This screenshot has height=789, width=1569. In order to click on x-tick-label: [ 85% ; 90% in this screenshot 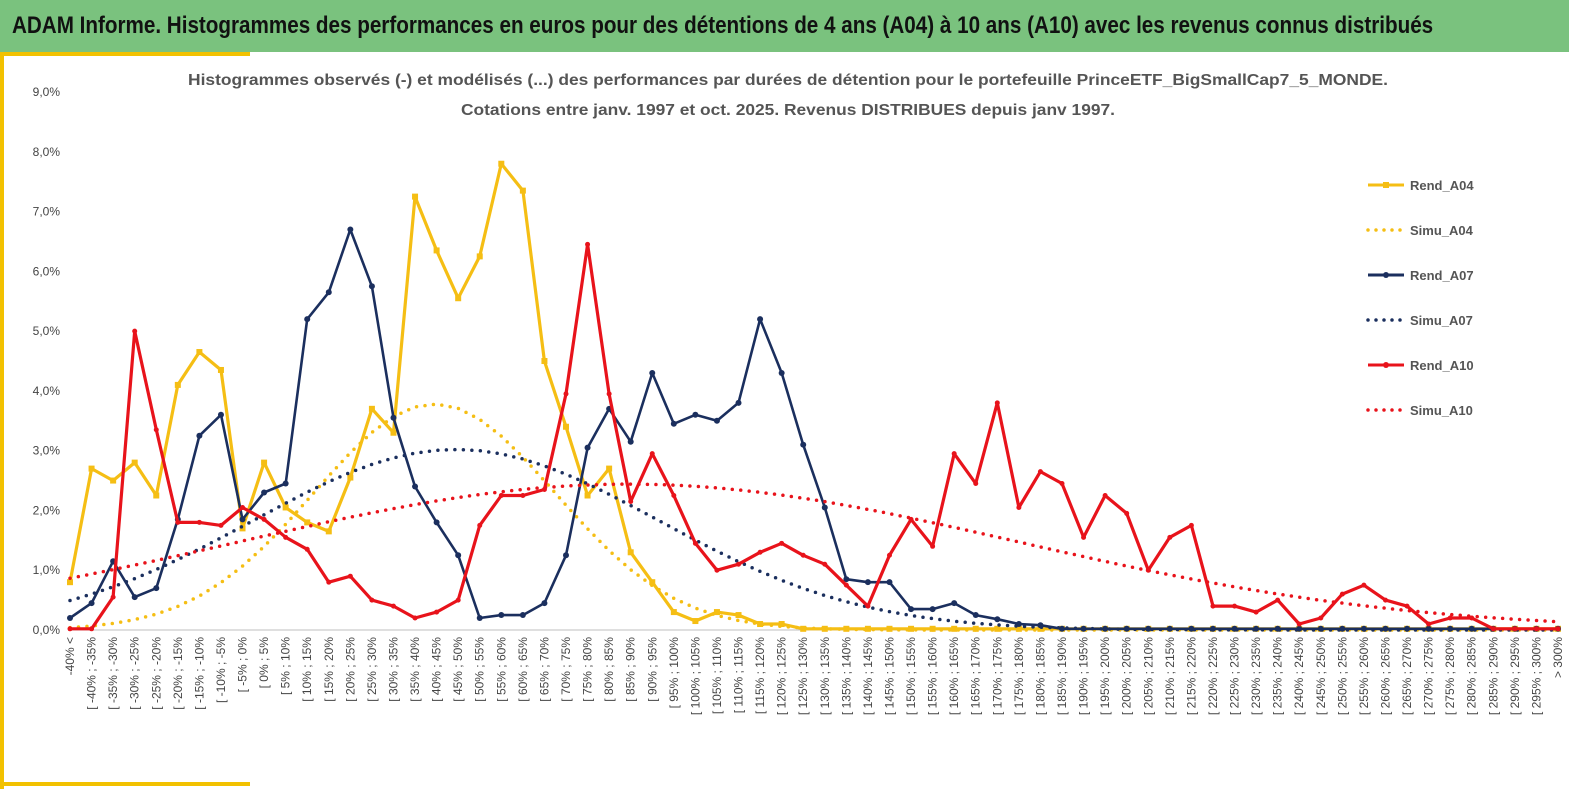, I will do `click(631, 669)`.